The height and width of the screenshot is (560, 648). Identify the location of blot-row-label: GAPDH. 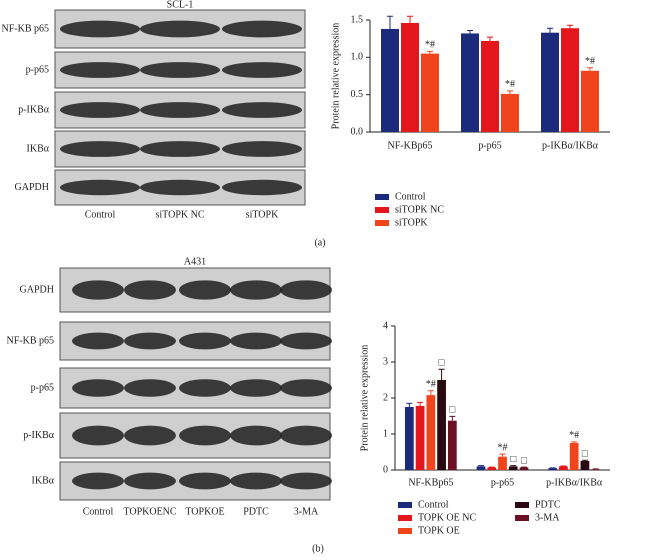
(37, 289).